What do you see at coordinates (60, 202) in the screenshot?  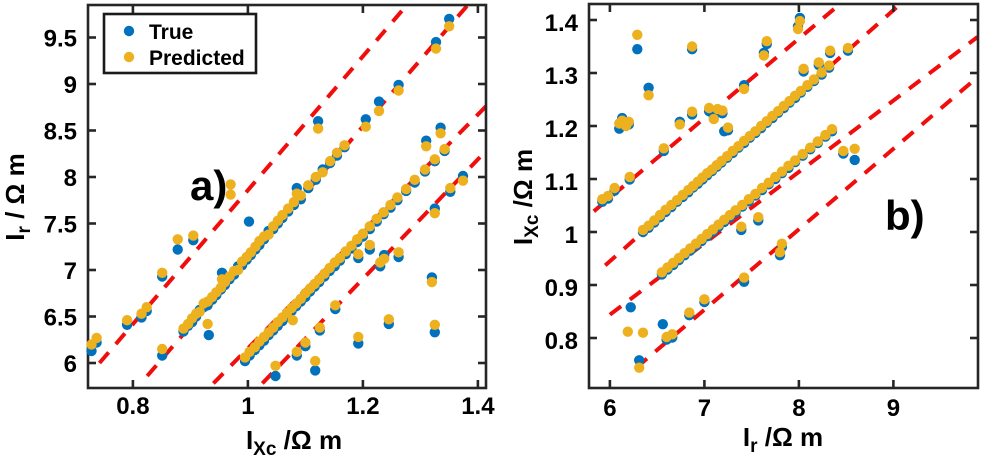 I see `y-tick-labels: 6 6.5 7 7.5 8 8.5 9 9.5` at bounding box center [60, 202].